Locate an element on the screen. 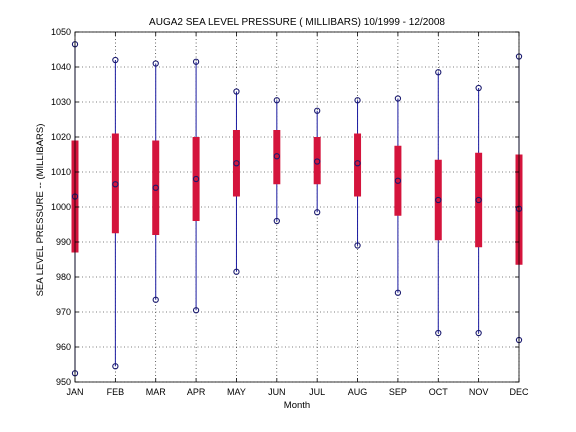 This screenshot has width=576, height=432. median-marker-sep is located at coordinates (398, 180).